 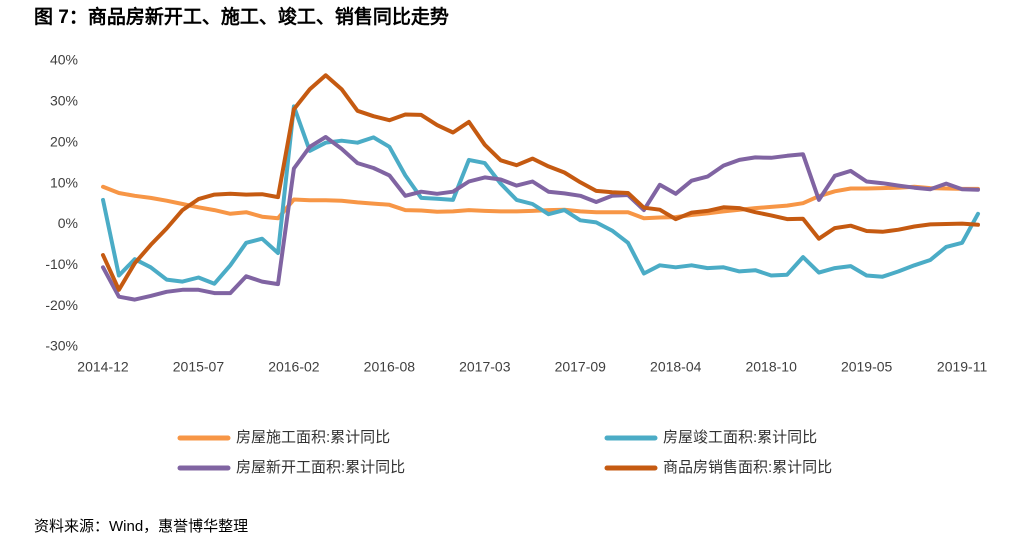 What do you see at coordinates (68, 223) in the screenshot?
I see `y-tick-label: 0%` at bounding box center [68, 223].